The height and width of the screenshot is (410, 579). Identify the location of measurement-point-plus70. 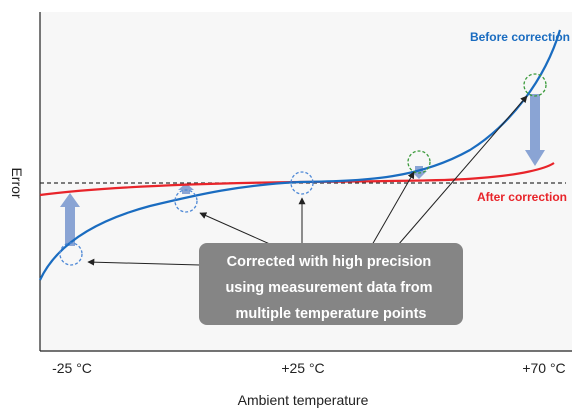
(535, 85).